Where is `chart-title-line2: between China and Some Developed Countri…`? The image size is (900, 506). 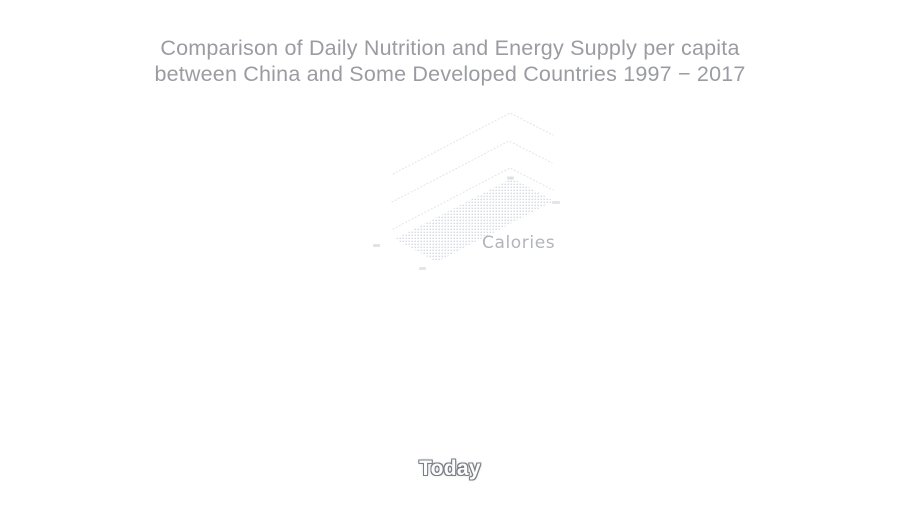 chart-title-line2: between China and Some Developed Countri… is located at coordinates (450, 74).